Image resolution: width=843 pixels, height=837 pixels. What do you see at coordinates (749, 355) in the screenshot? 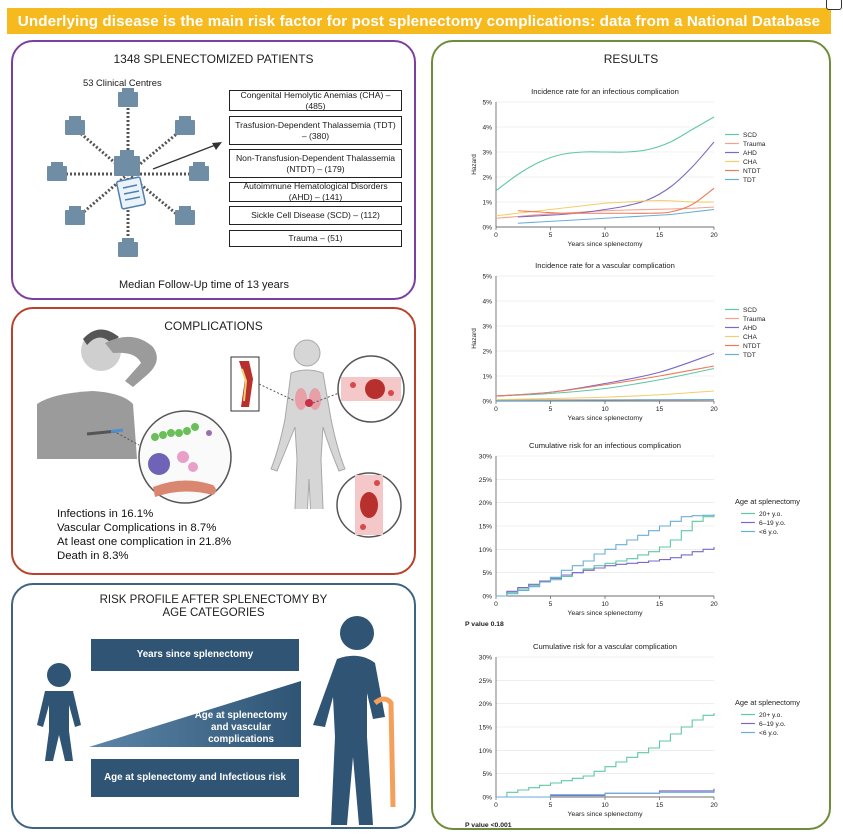
I see `legend-label: TDT` at bounding box center [749, 355].